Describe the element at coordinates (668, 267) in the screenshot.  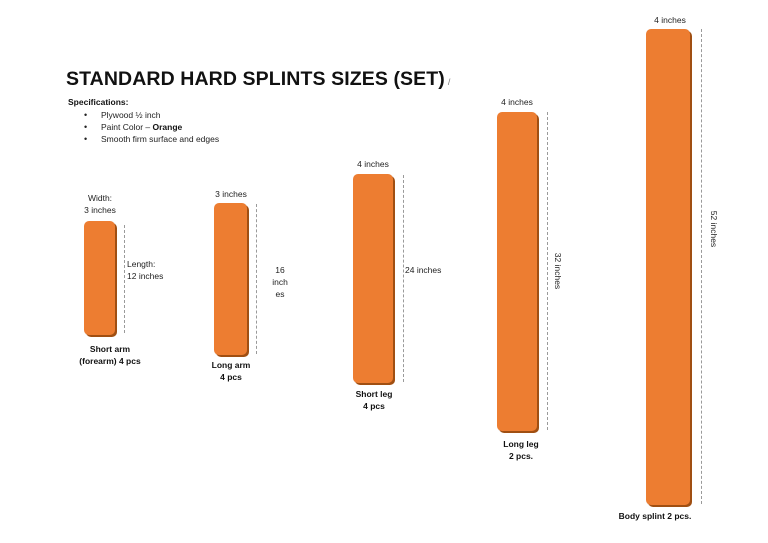
I see `splint-body` at that location.